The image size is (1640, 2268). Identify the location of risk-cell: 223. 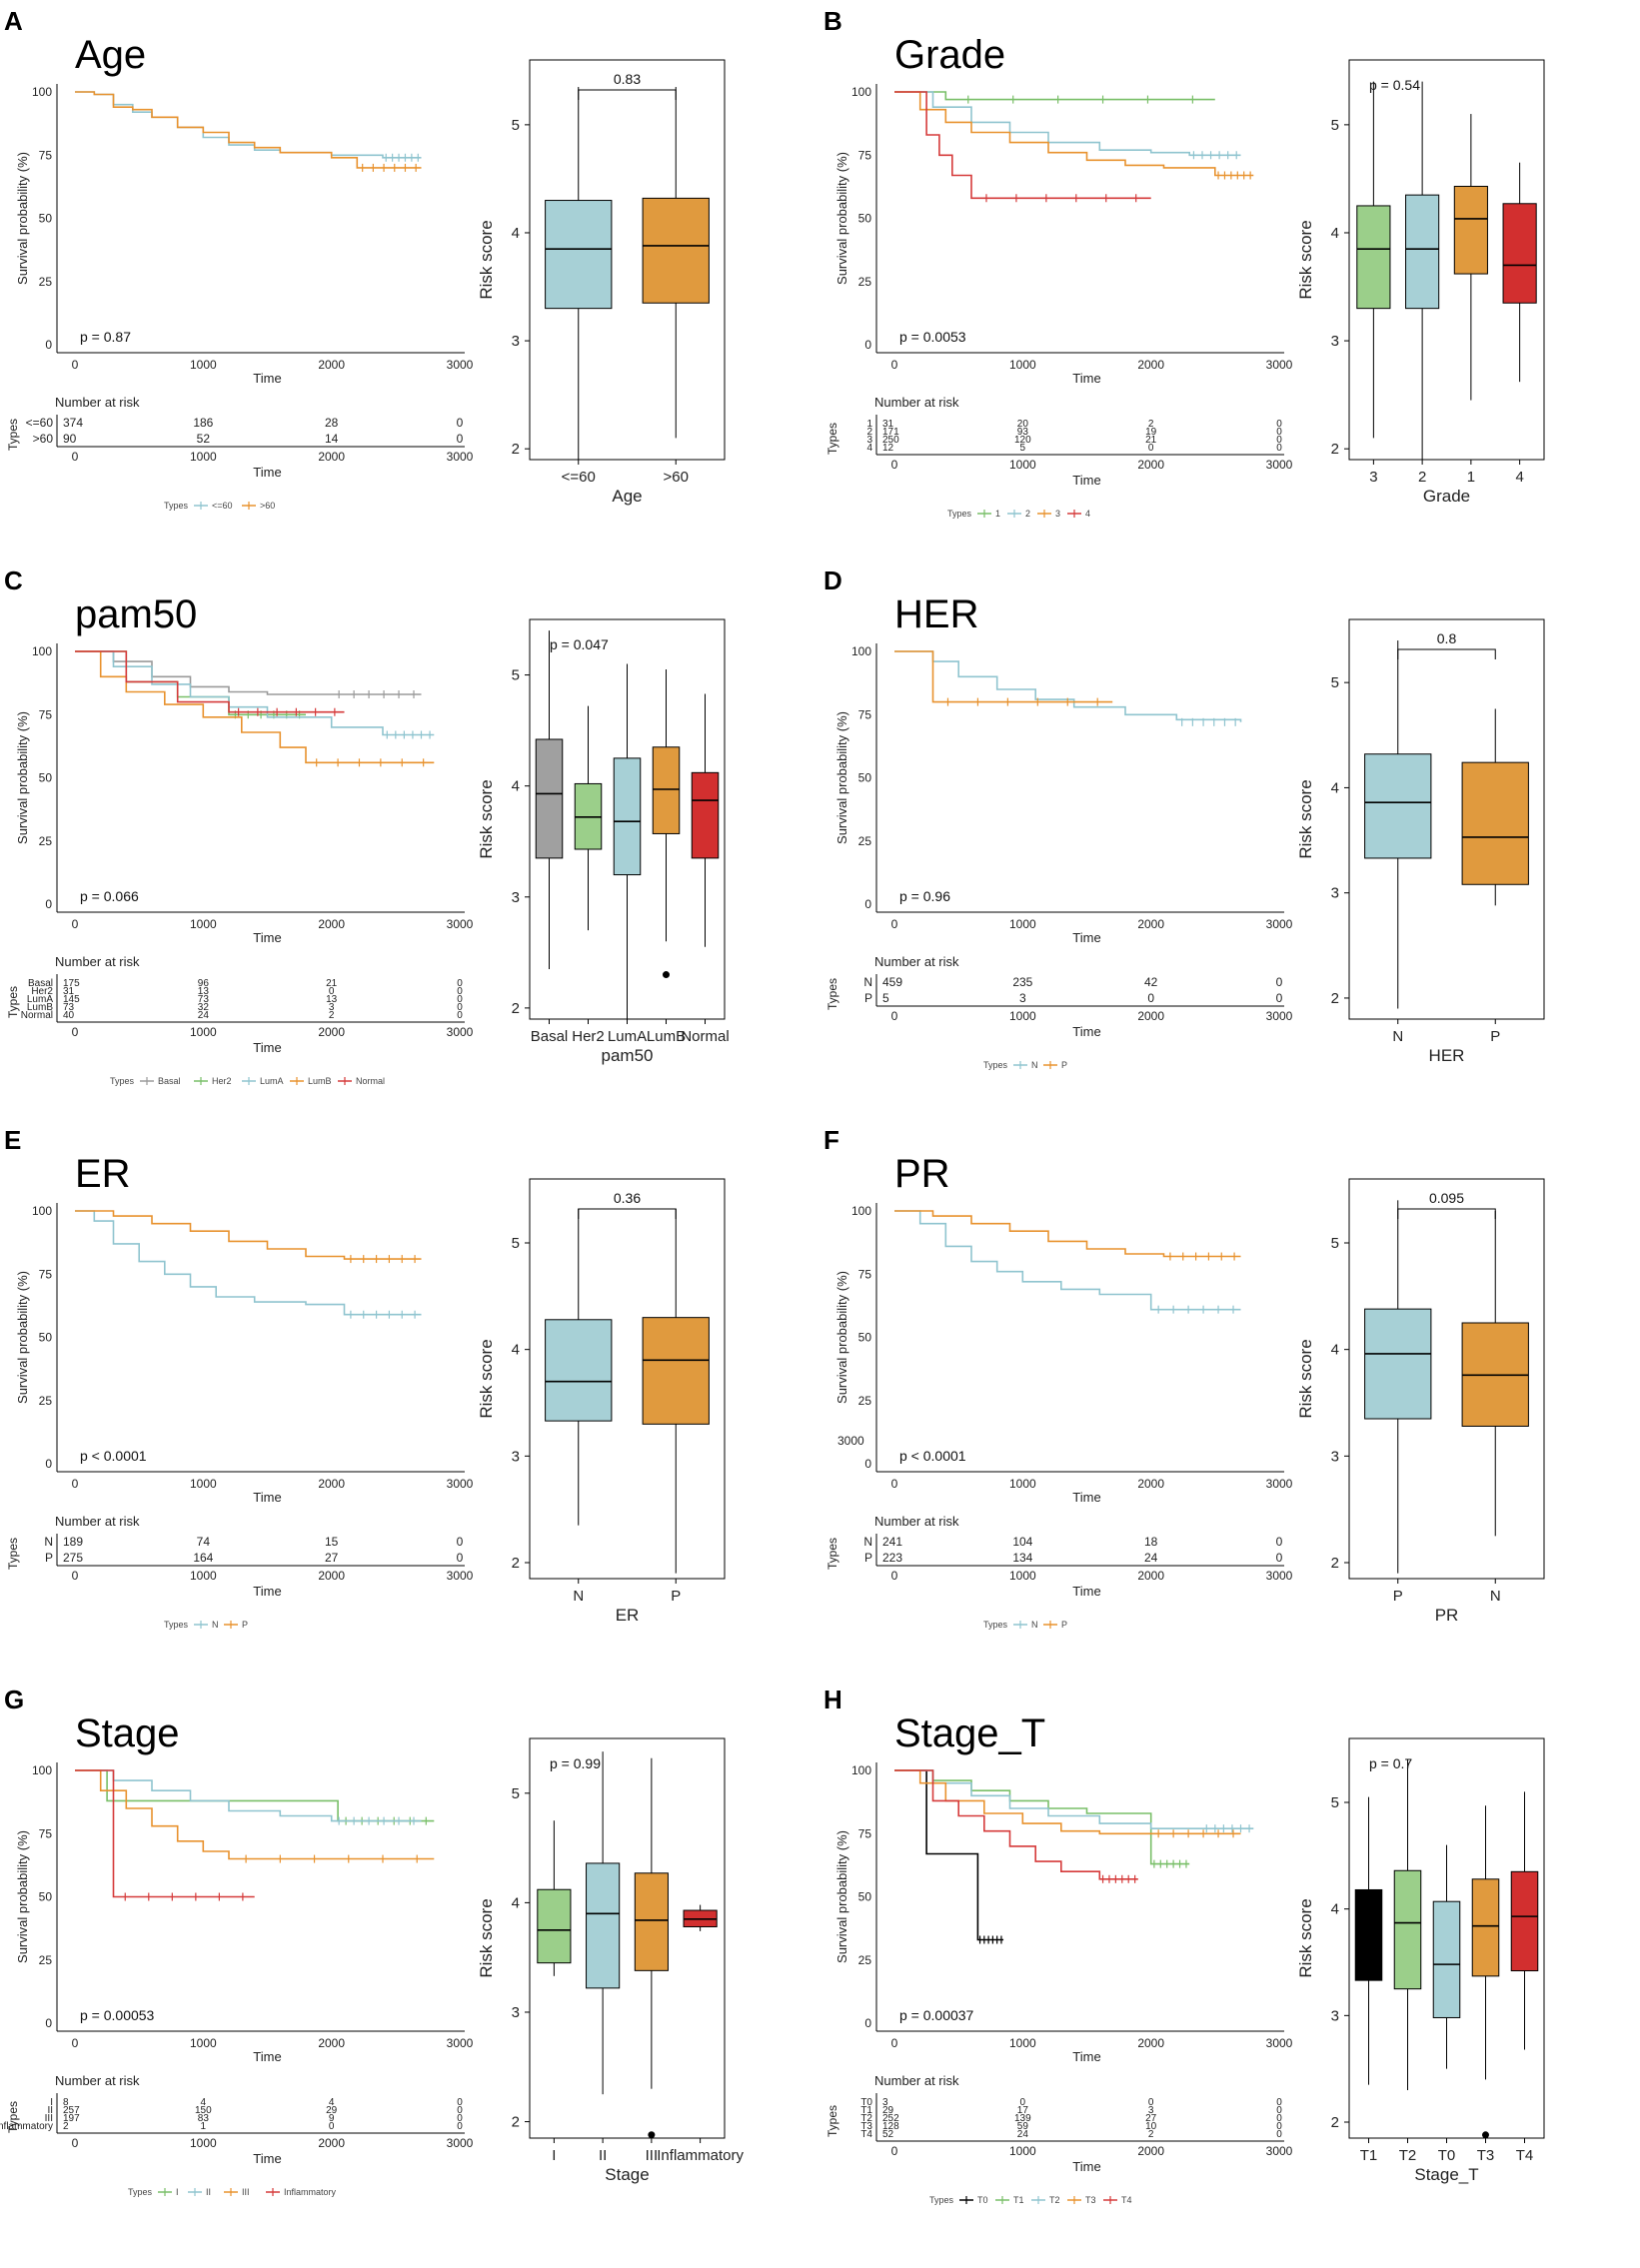
(892, 1558).